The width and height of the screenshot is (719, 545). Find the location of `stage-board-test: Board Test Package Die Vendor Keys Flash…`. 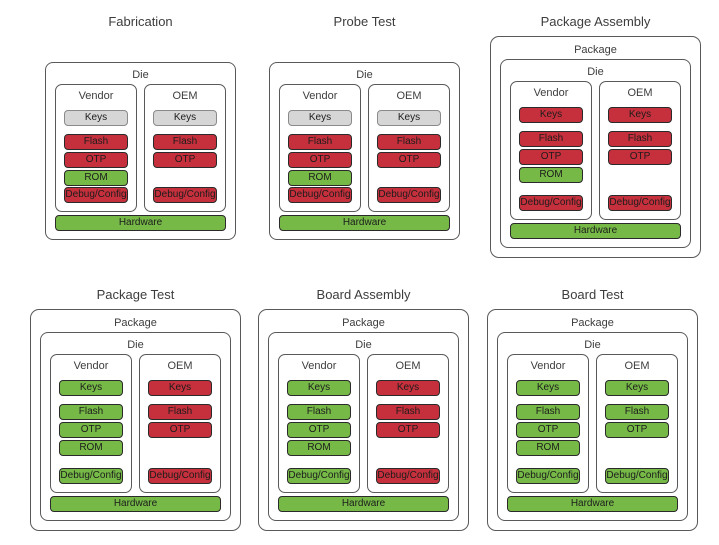

stage-board-test: Board Test Package Die Vendor Keys Flash… is located at coordinates (592, 409).